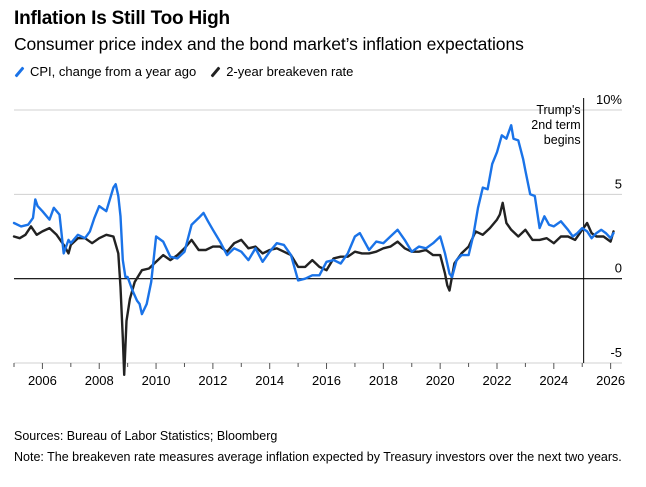  I want to click on x-tick-label: 2020, so click(440, 380).